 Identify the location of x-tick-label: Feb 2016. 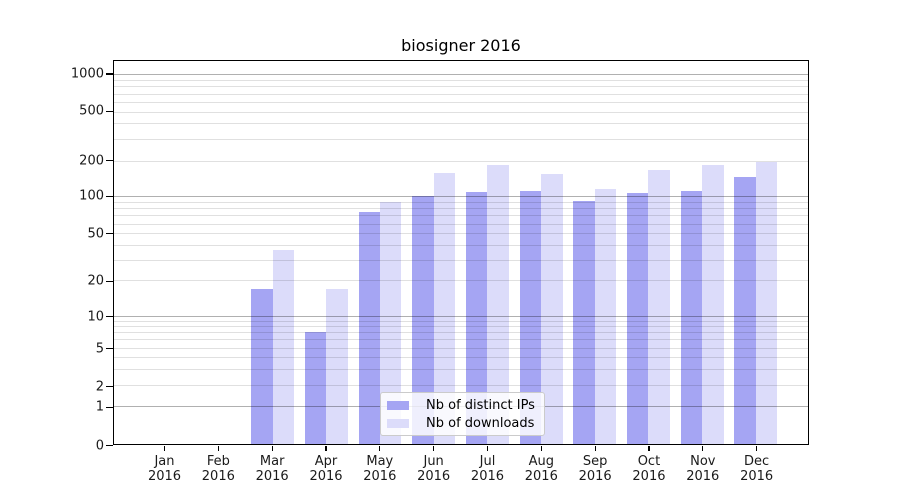
(218, 469).